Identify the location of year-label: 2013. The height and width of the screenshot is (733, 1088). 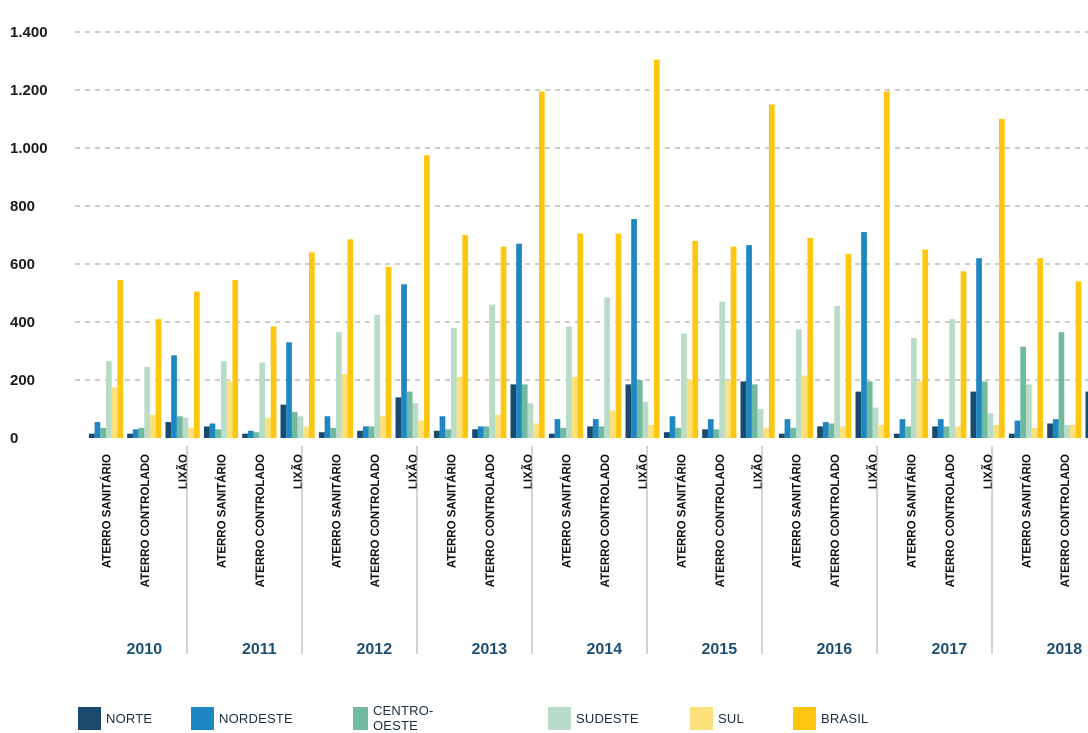
(490, 649).